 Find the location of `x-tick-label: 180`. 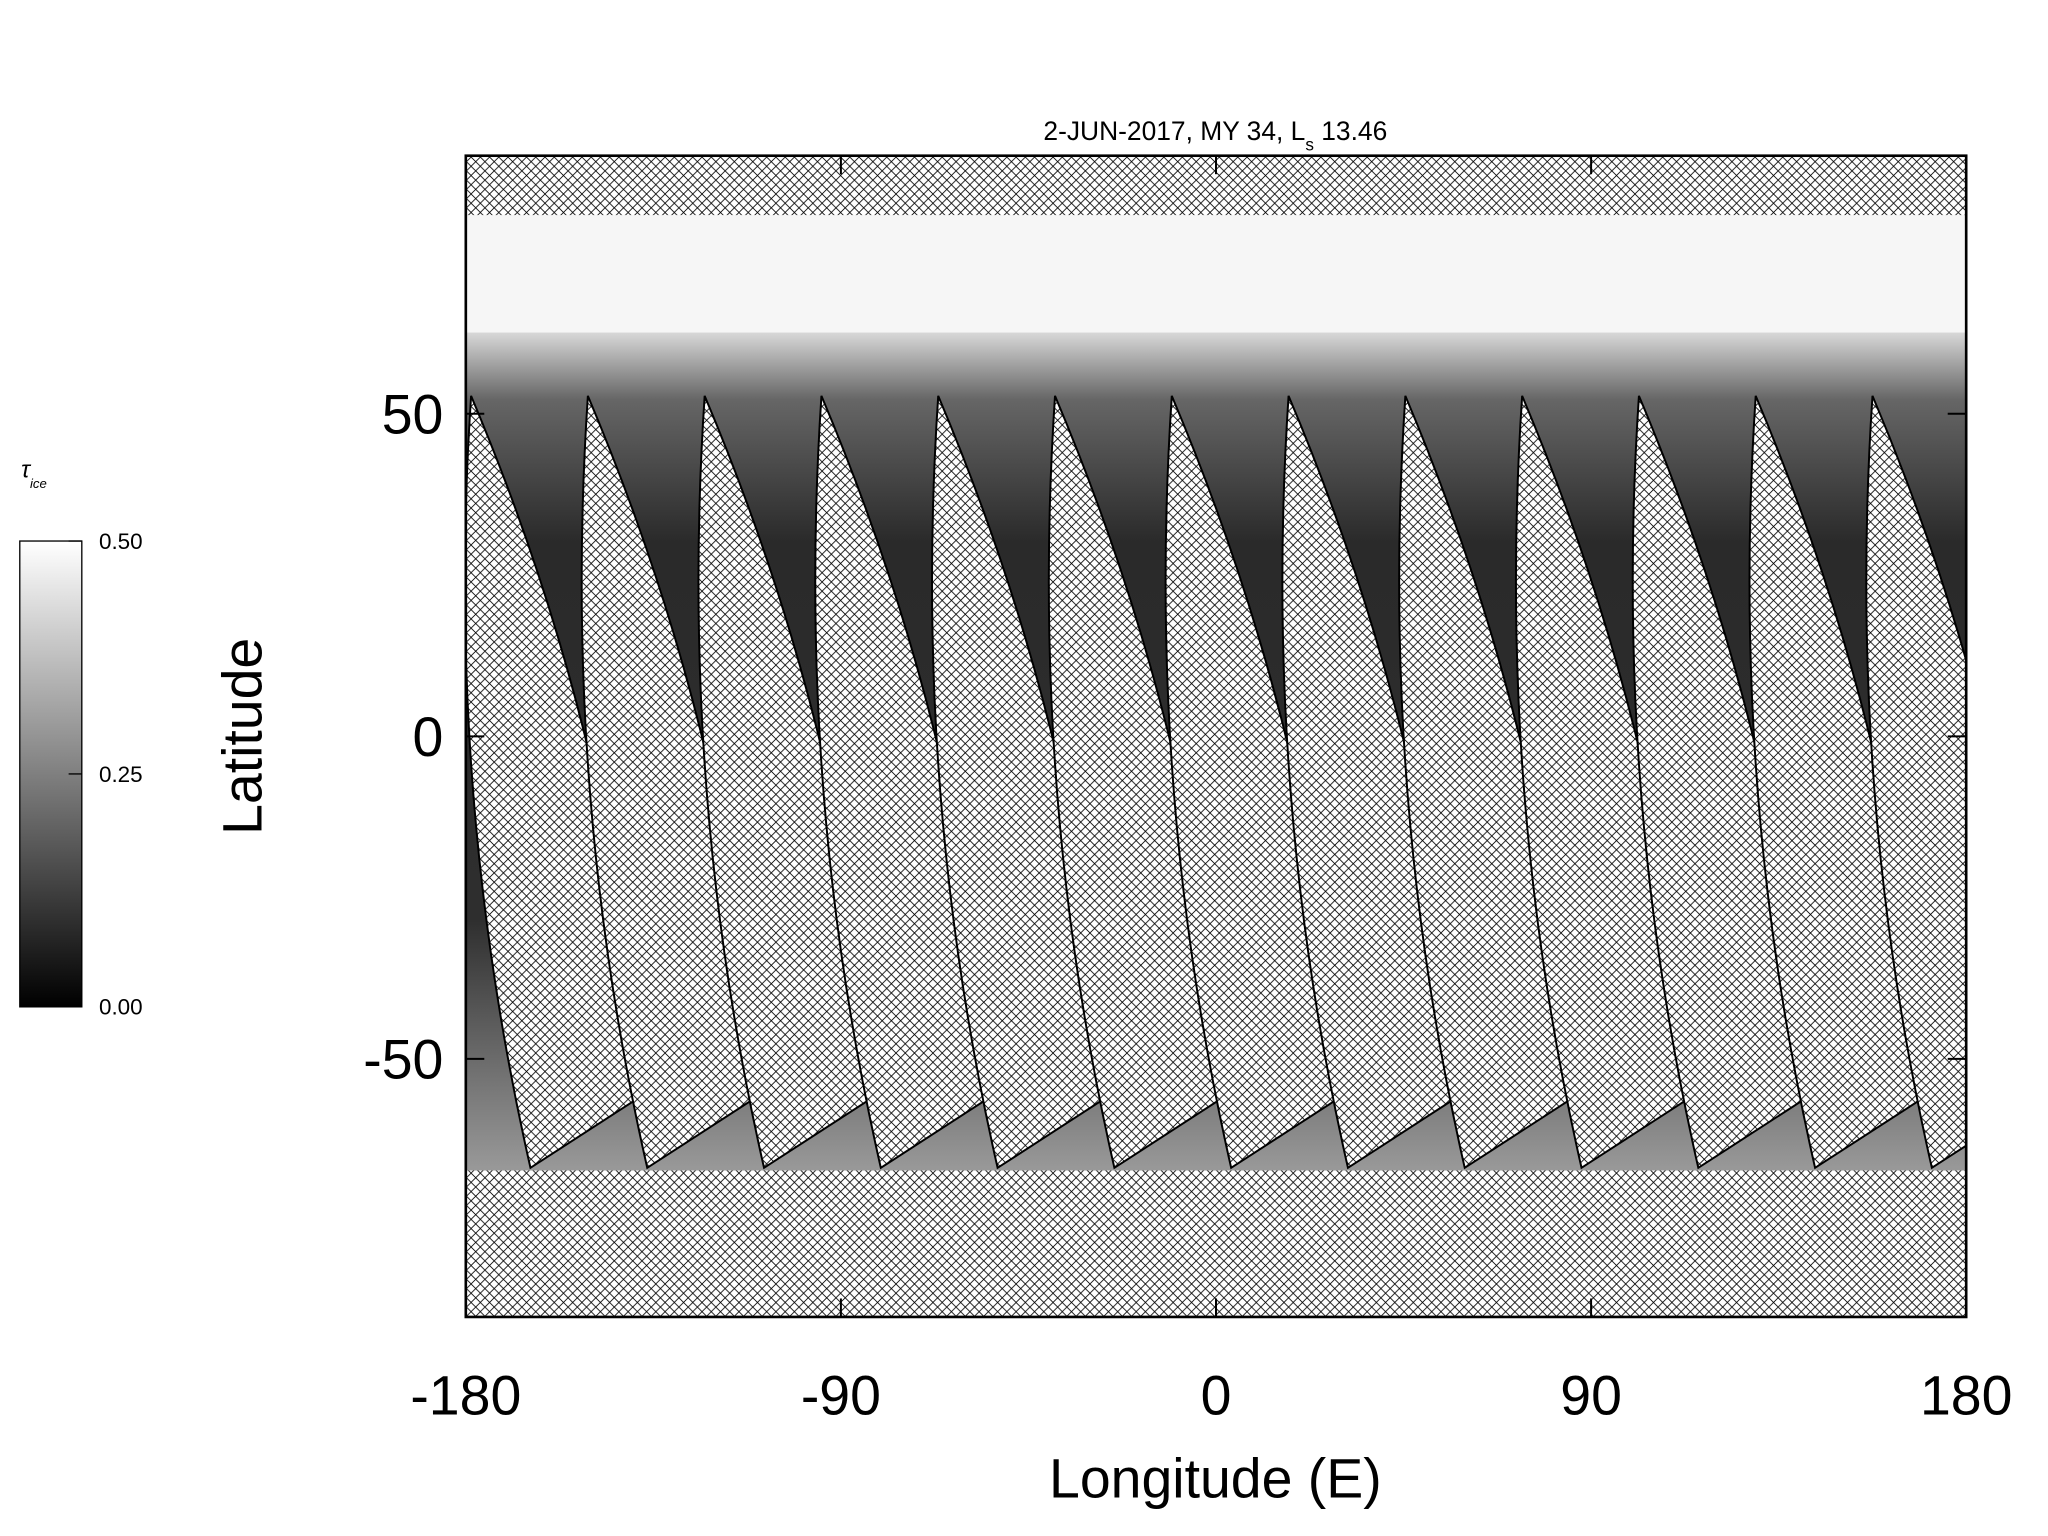

x-tick-label: 180 is located at coordinates (1966, 1396).